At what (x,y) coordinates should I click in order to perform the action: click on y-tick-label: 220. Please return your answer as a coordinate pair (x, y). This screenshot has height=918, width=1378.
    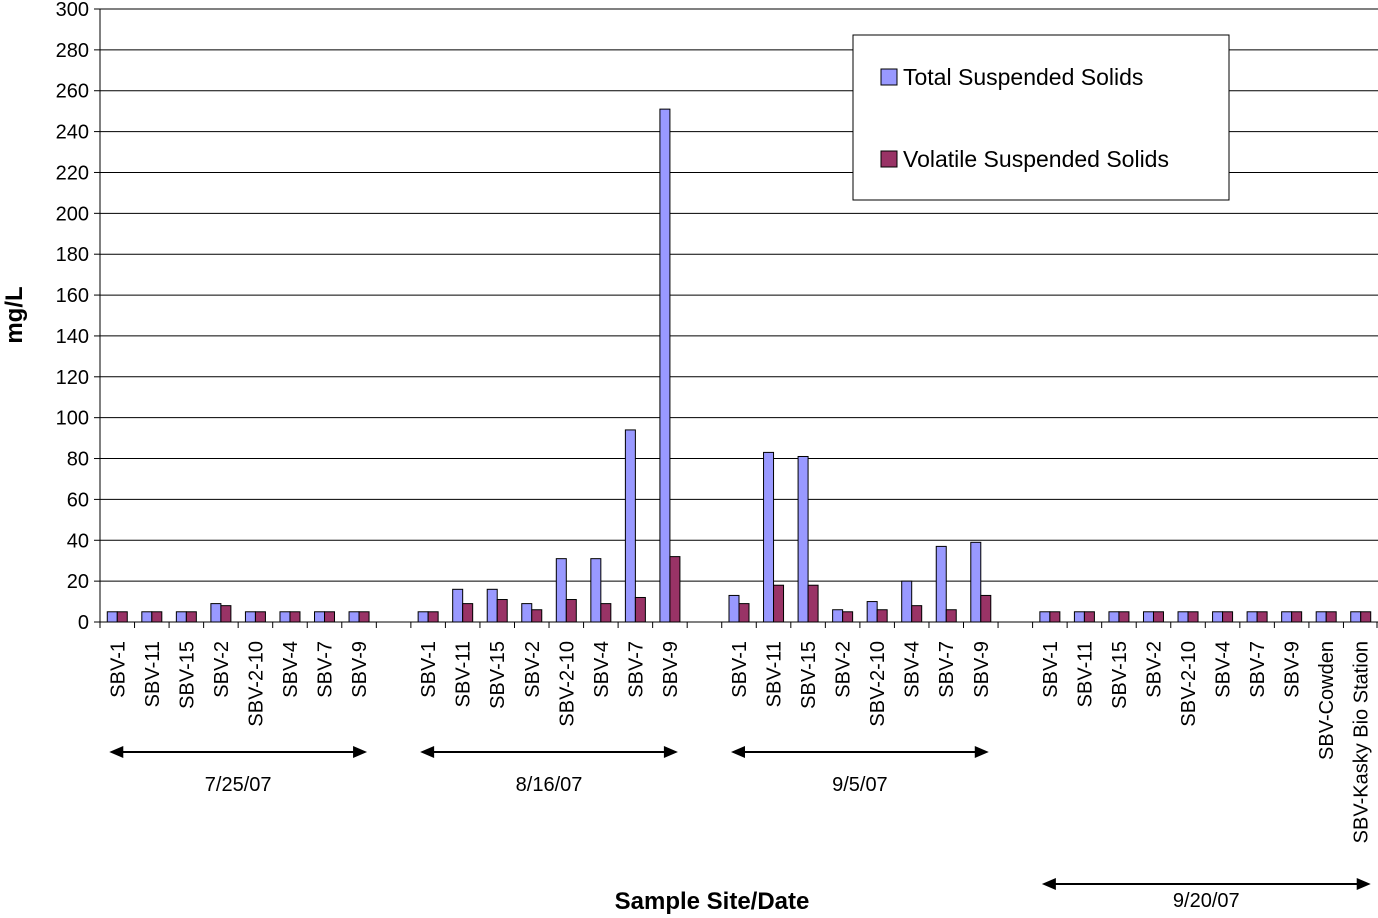
    Looking at the image, I should click on (72, 173).